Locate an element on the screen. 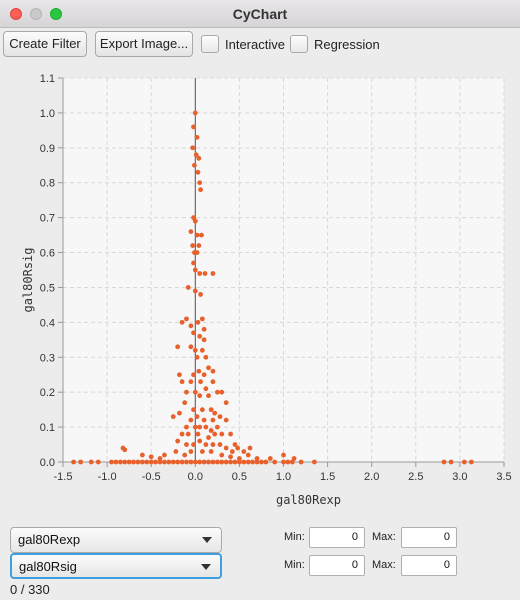 The height and width of the screenshot is (600, 520). title-bar: CyChart is located at coordinates (260, 14).